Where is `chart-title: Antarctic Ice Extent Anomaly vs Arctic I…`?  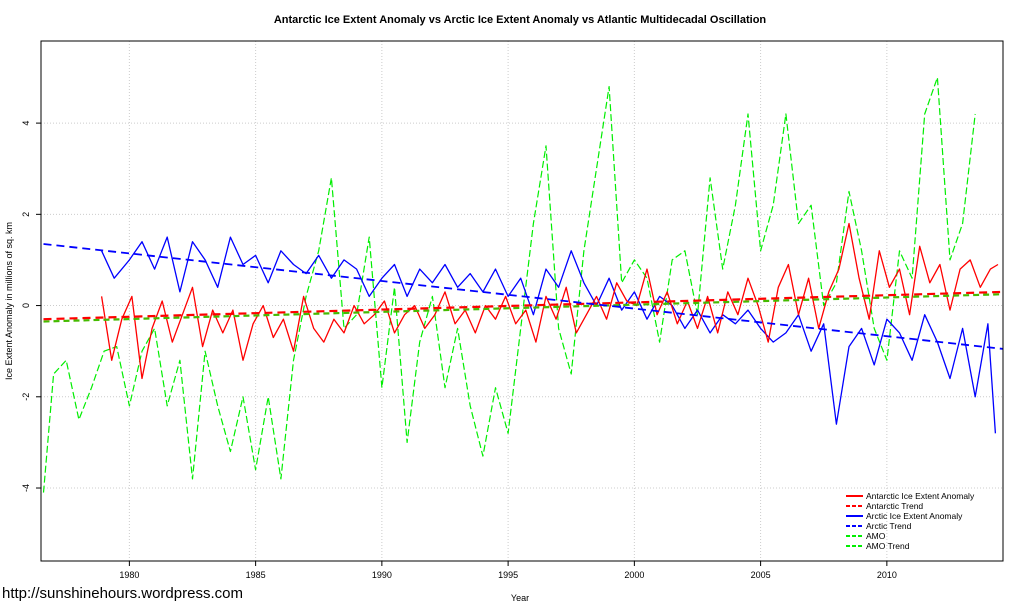
chart-title: Antarctic Ice Extent Anomaly vs Arctic I… is located at coordinates (520, 20).